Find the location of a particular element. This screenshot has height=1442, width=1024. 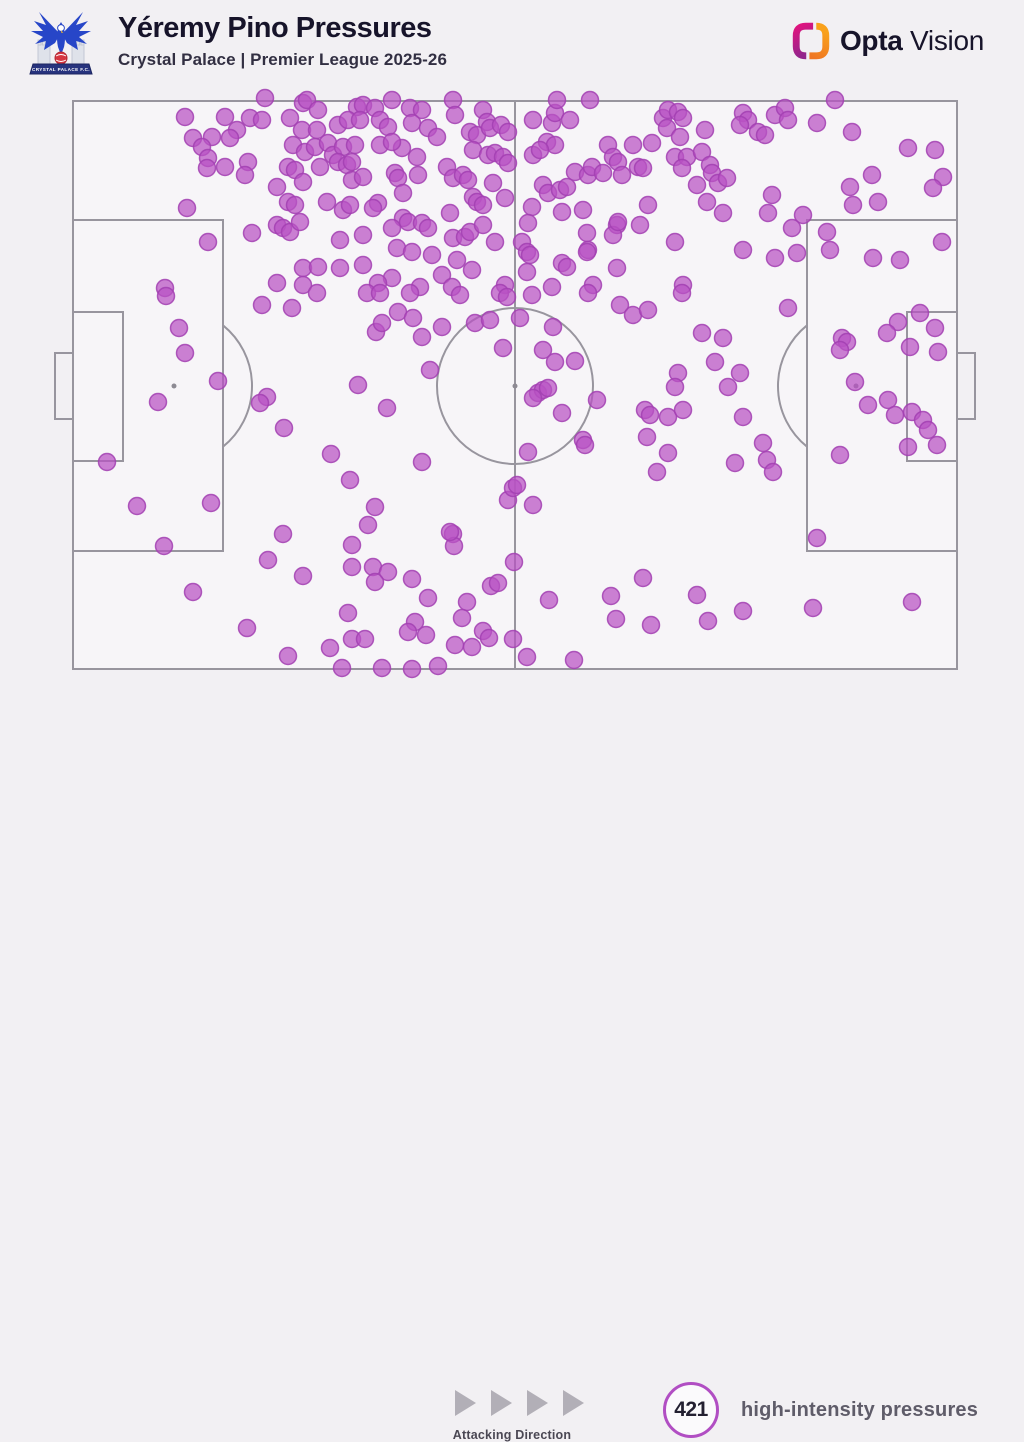

opta-vision-logo: Opta Vision is located at coordinates (888, 41).